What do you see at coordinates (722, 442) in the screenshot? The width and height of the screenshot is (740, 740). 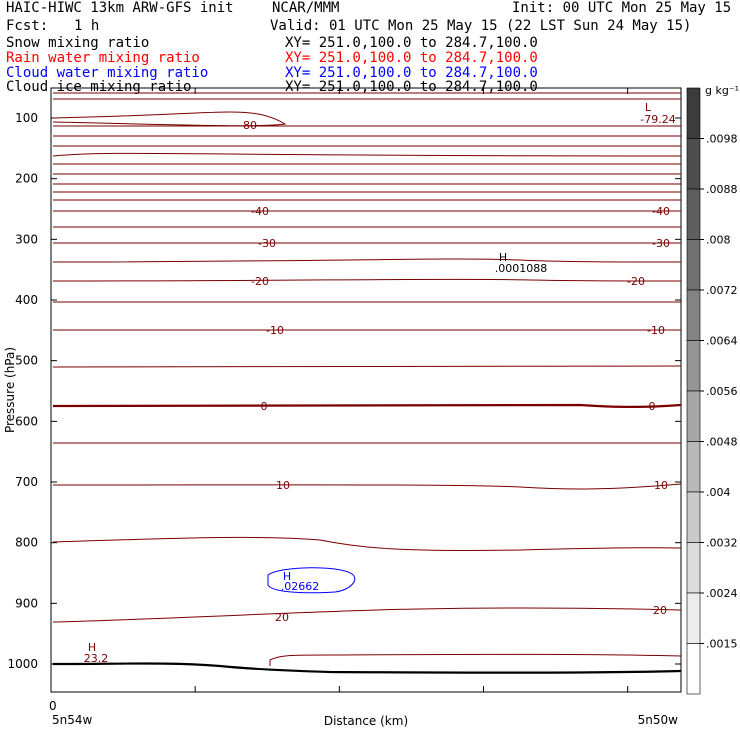 I see `colorbar-label: .0048` at bounding box center [722, 442].